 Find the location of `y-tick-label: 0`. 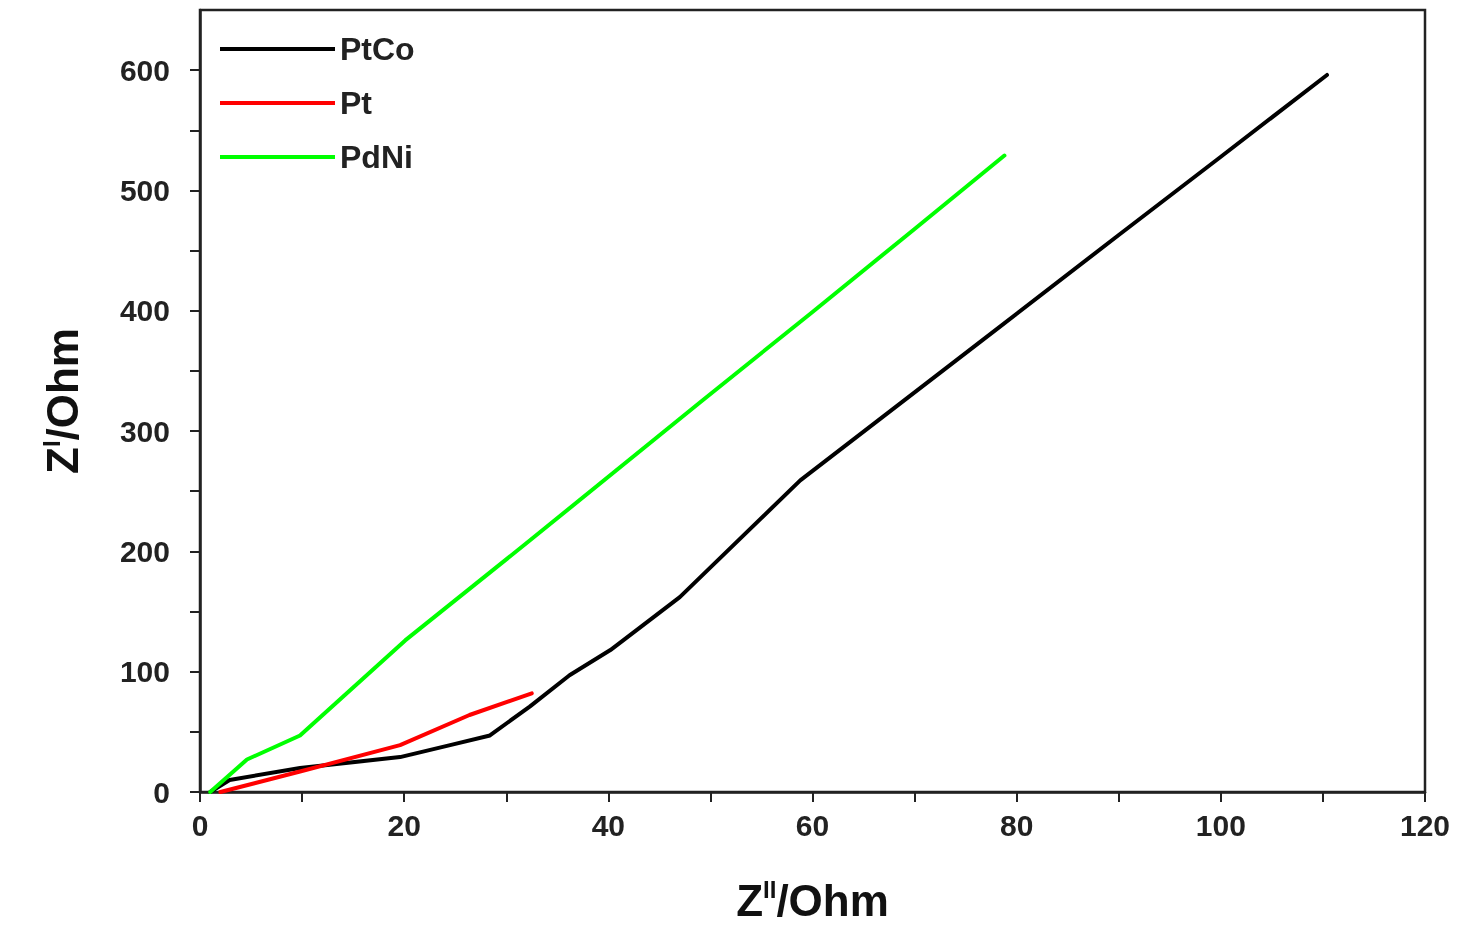

y-tick-label: 0 is located at coordinates (161, 792).